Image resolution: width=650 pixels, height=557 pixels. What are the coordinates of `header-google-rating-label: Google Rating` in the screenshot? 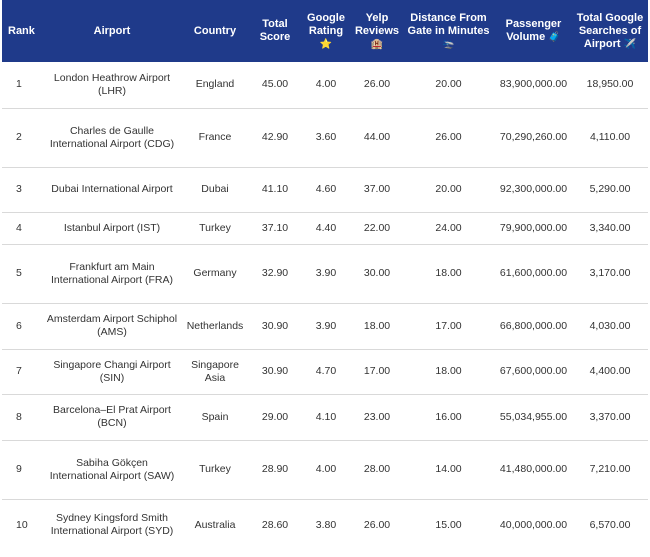 It's located at (326, 24).